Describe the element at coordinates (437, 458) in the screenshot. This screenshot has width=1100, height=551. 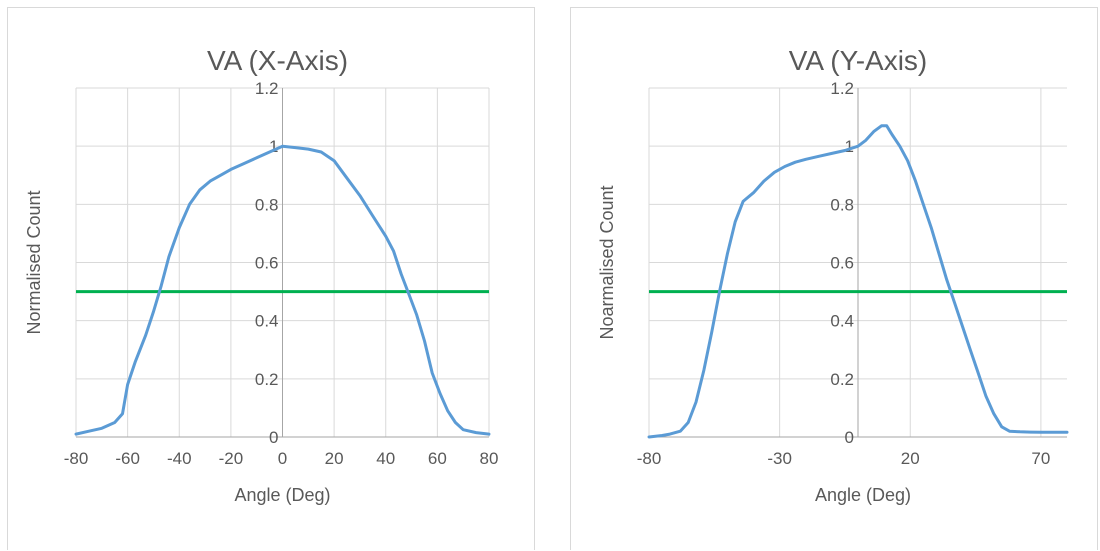
I see `x-tick-label: 60` at that location.